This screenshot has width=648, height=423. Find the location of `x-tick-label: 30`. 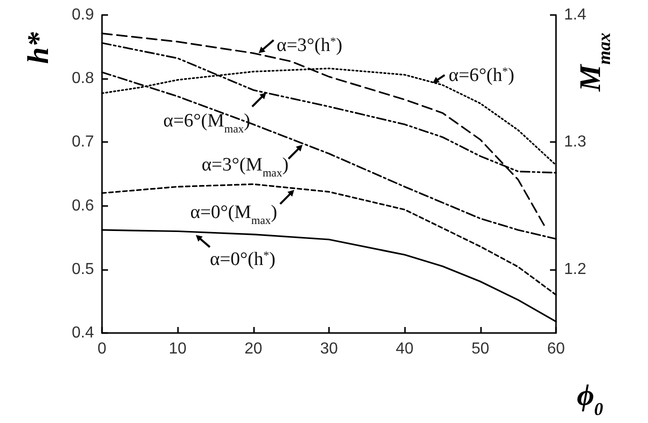

x-tick-label: 30 is located at coordinates (329, 349).